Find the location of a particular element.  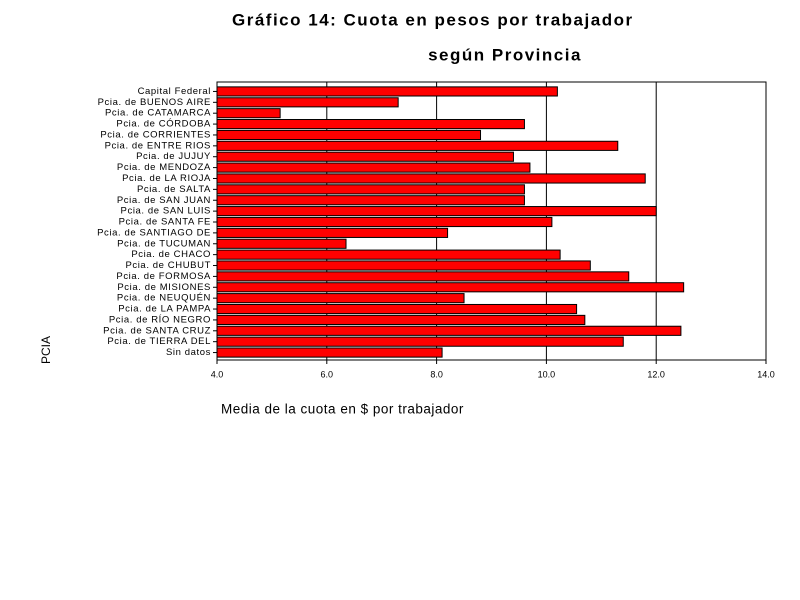

y-tick-label: Pcia. de CHUBUT is located at coordinates (168, 265).